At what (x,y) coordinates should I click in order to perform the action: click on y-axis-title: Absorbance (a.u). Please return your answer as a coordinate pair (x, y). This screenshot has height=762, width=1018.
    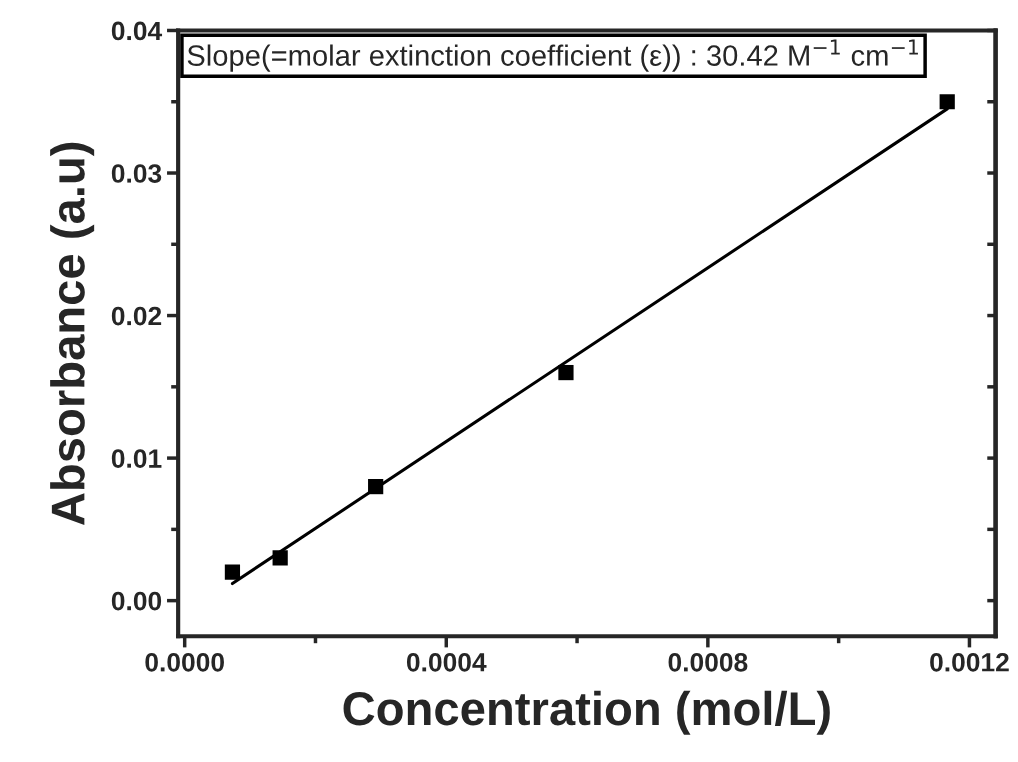
    Looking at the image, I should click on (72, 334).